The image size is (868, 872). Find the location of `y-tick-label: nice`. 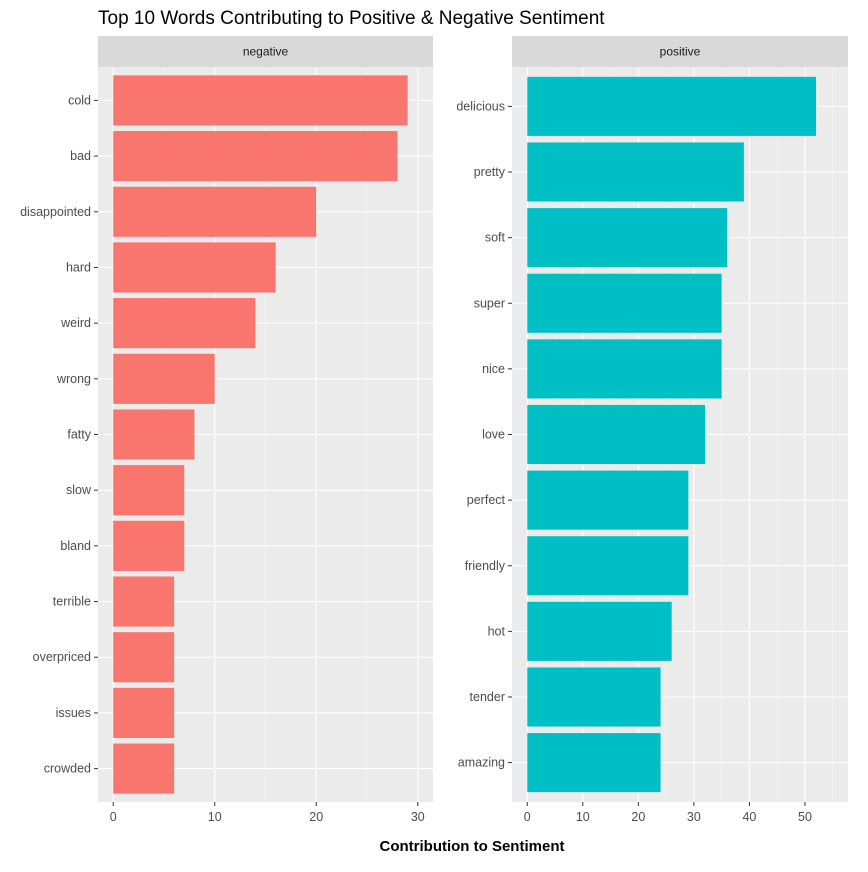

y-tick-label: nice is located at coordinates (493, 369).